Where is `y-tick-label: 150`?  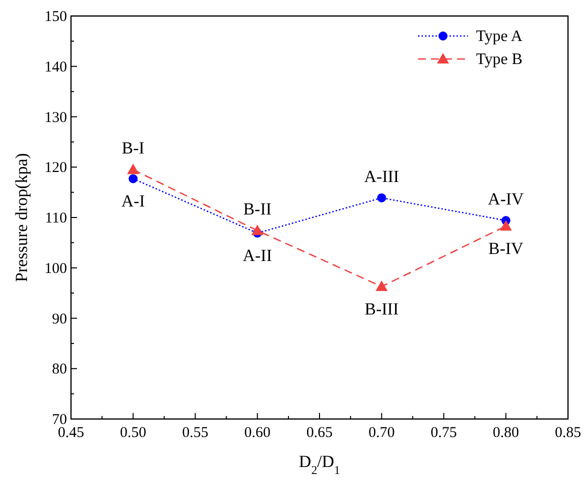
y-tick-label: 150 is located at coordinates (55, 17).